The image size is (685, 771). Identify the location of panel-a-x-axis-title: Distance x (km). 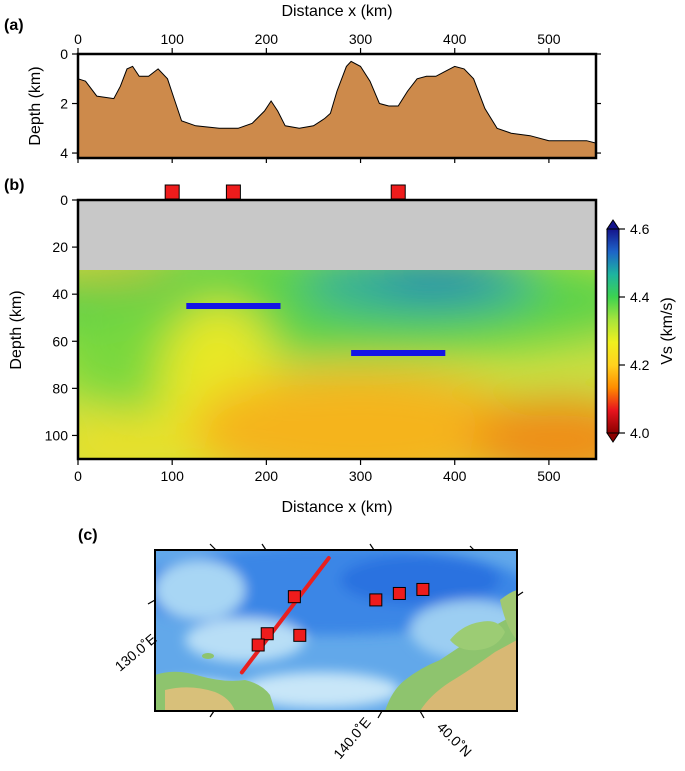
(336, 11).